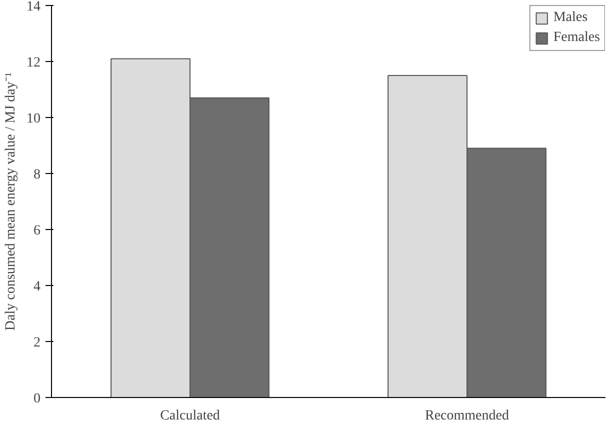 This screenshot has width=613, height=426. I want to click on y-tick-label: 2, so click(37, 343).